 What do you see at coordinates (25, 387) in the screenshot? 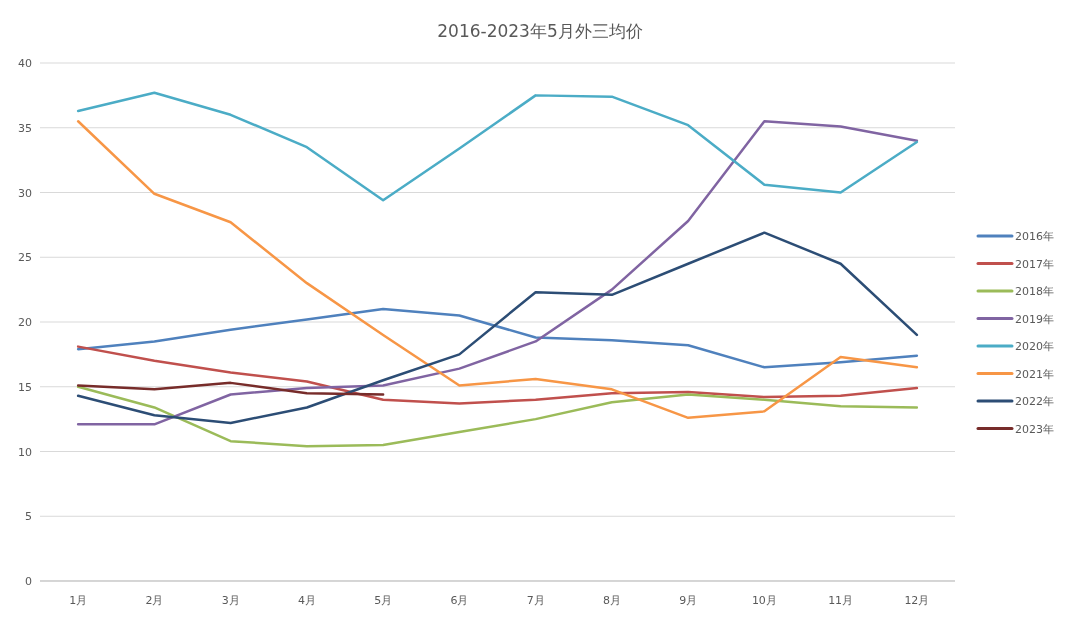
I see `y-tick-label: 15` at bounding box center [25, 387].